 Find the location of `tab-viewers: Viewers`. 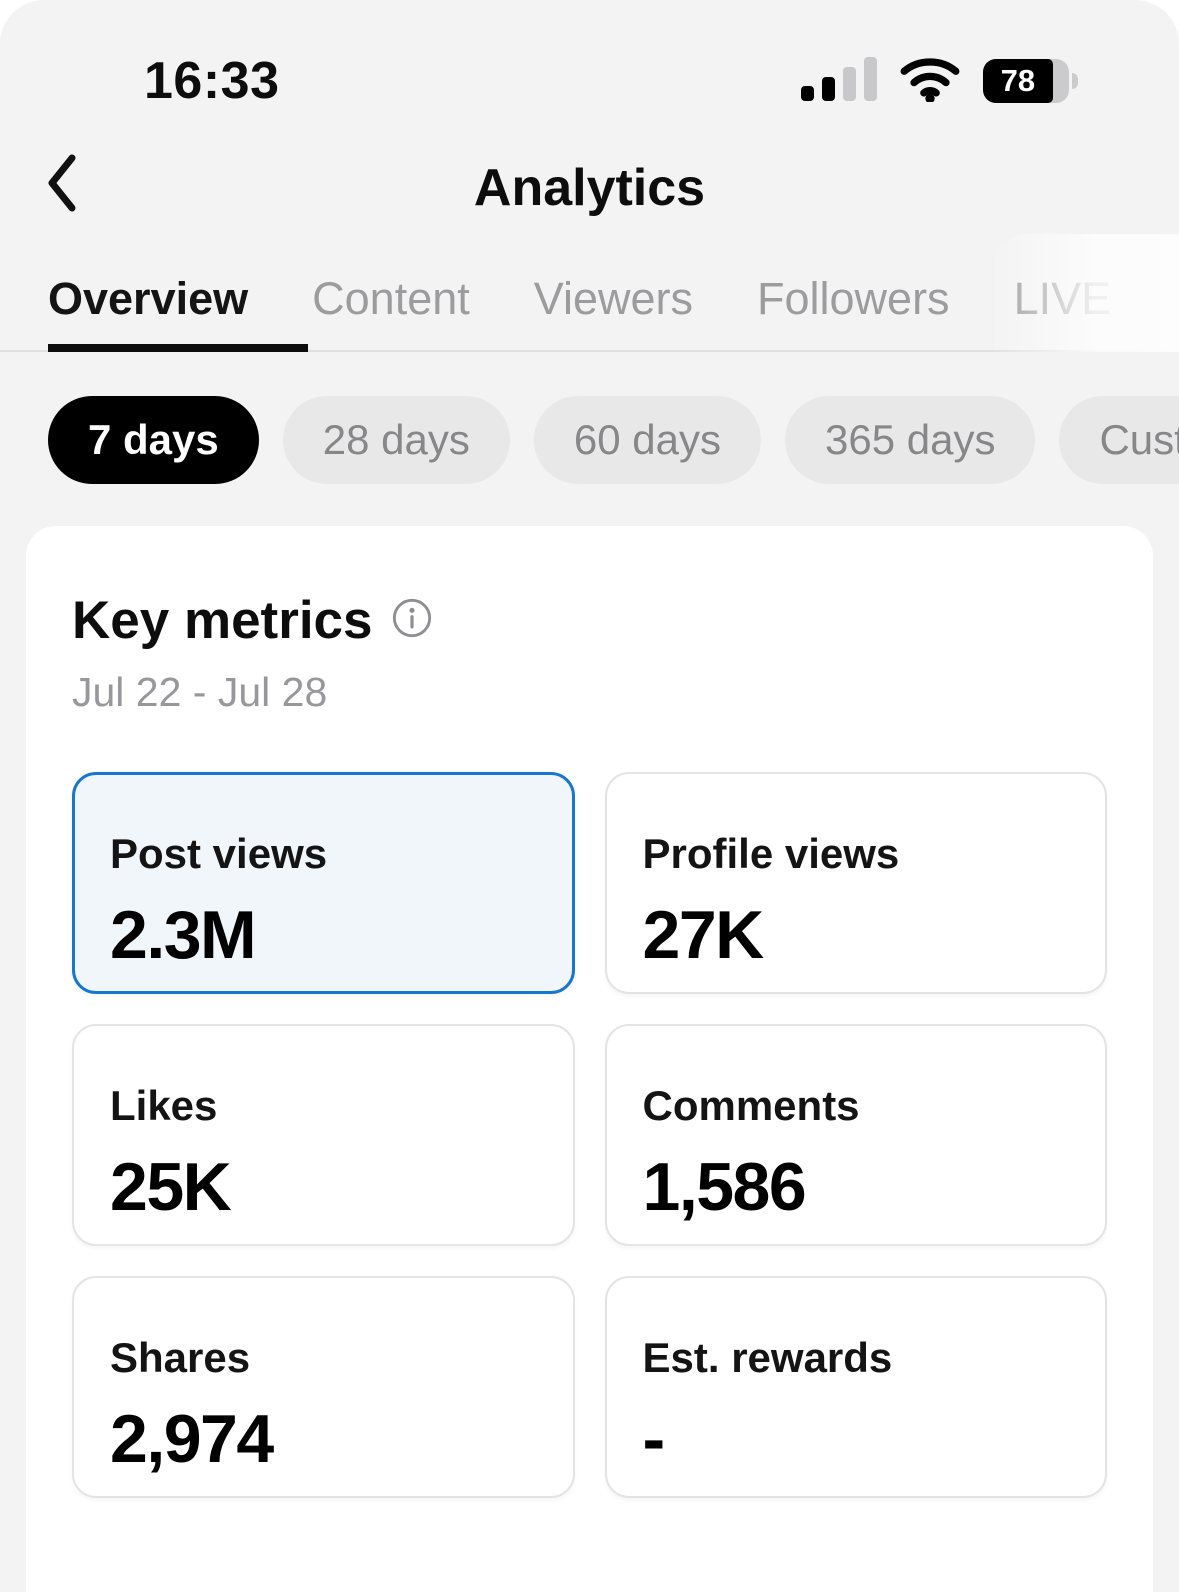

tab-viewers: Viewers is located at coordinates (613, 298).